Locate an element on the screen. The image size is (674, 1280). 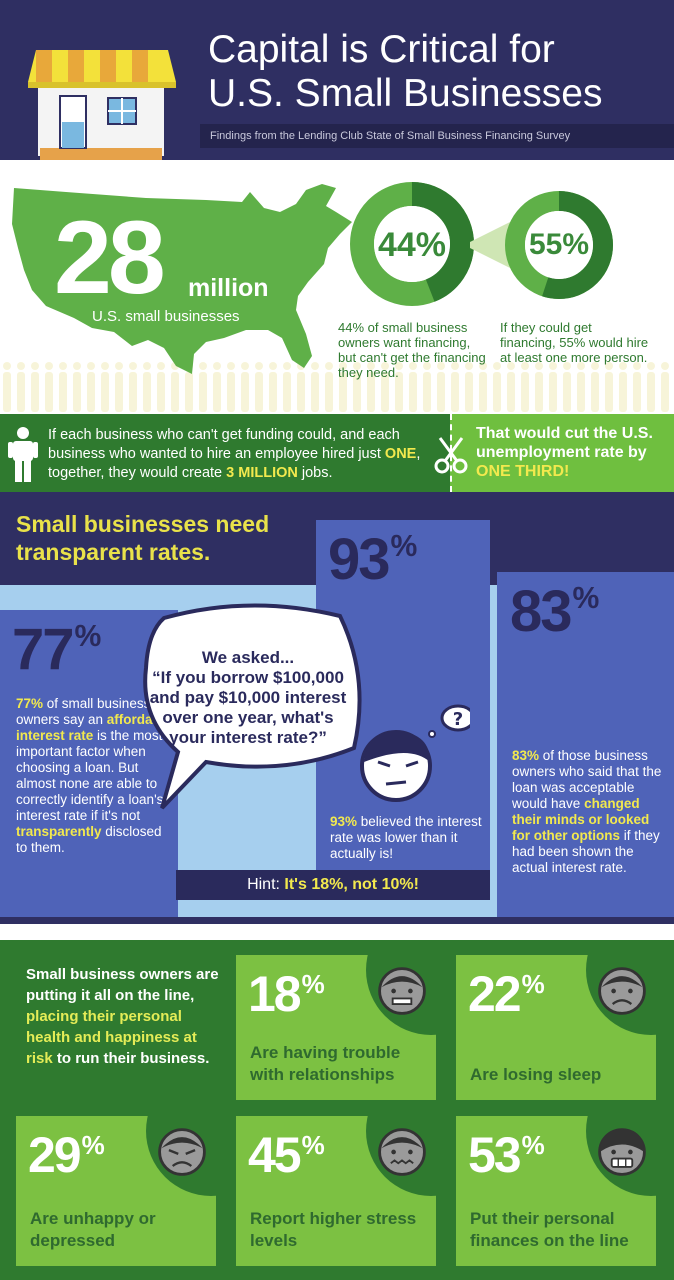
hint-text: Hint: It's 18%, not 10%! is located at coordinates (333, 885).